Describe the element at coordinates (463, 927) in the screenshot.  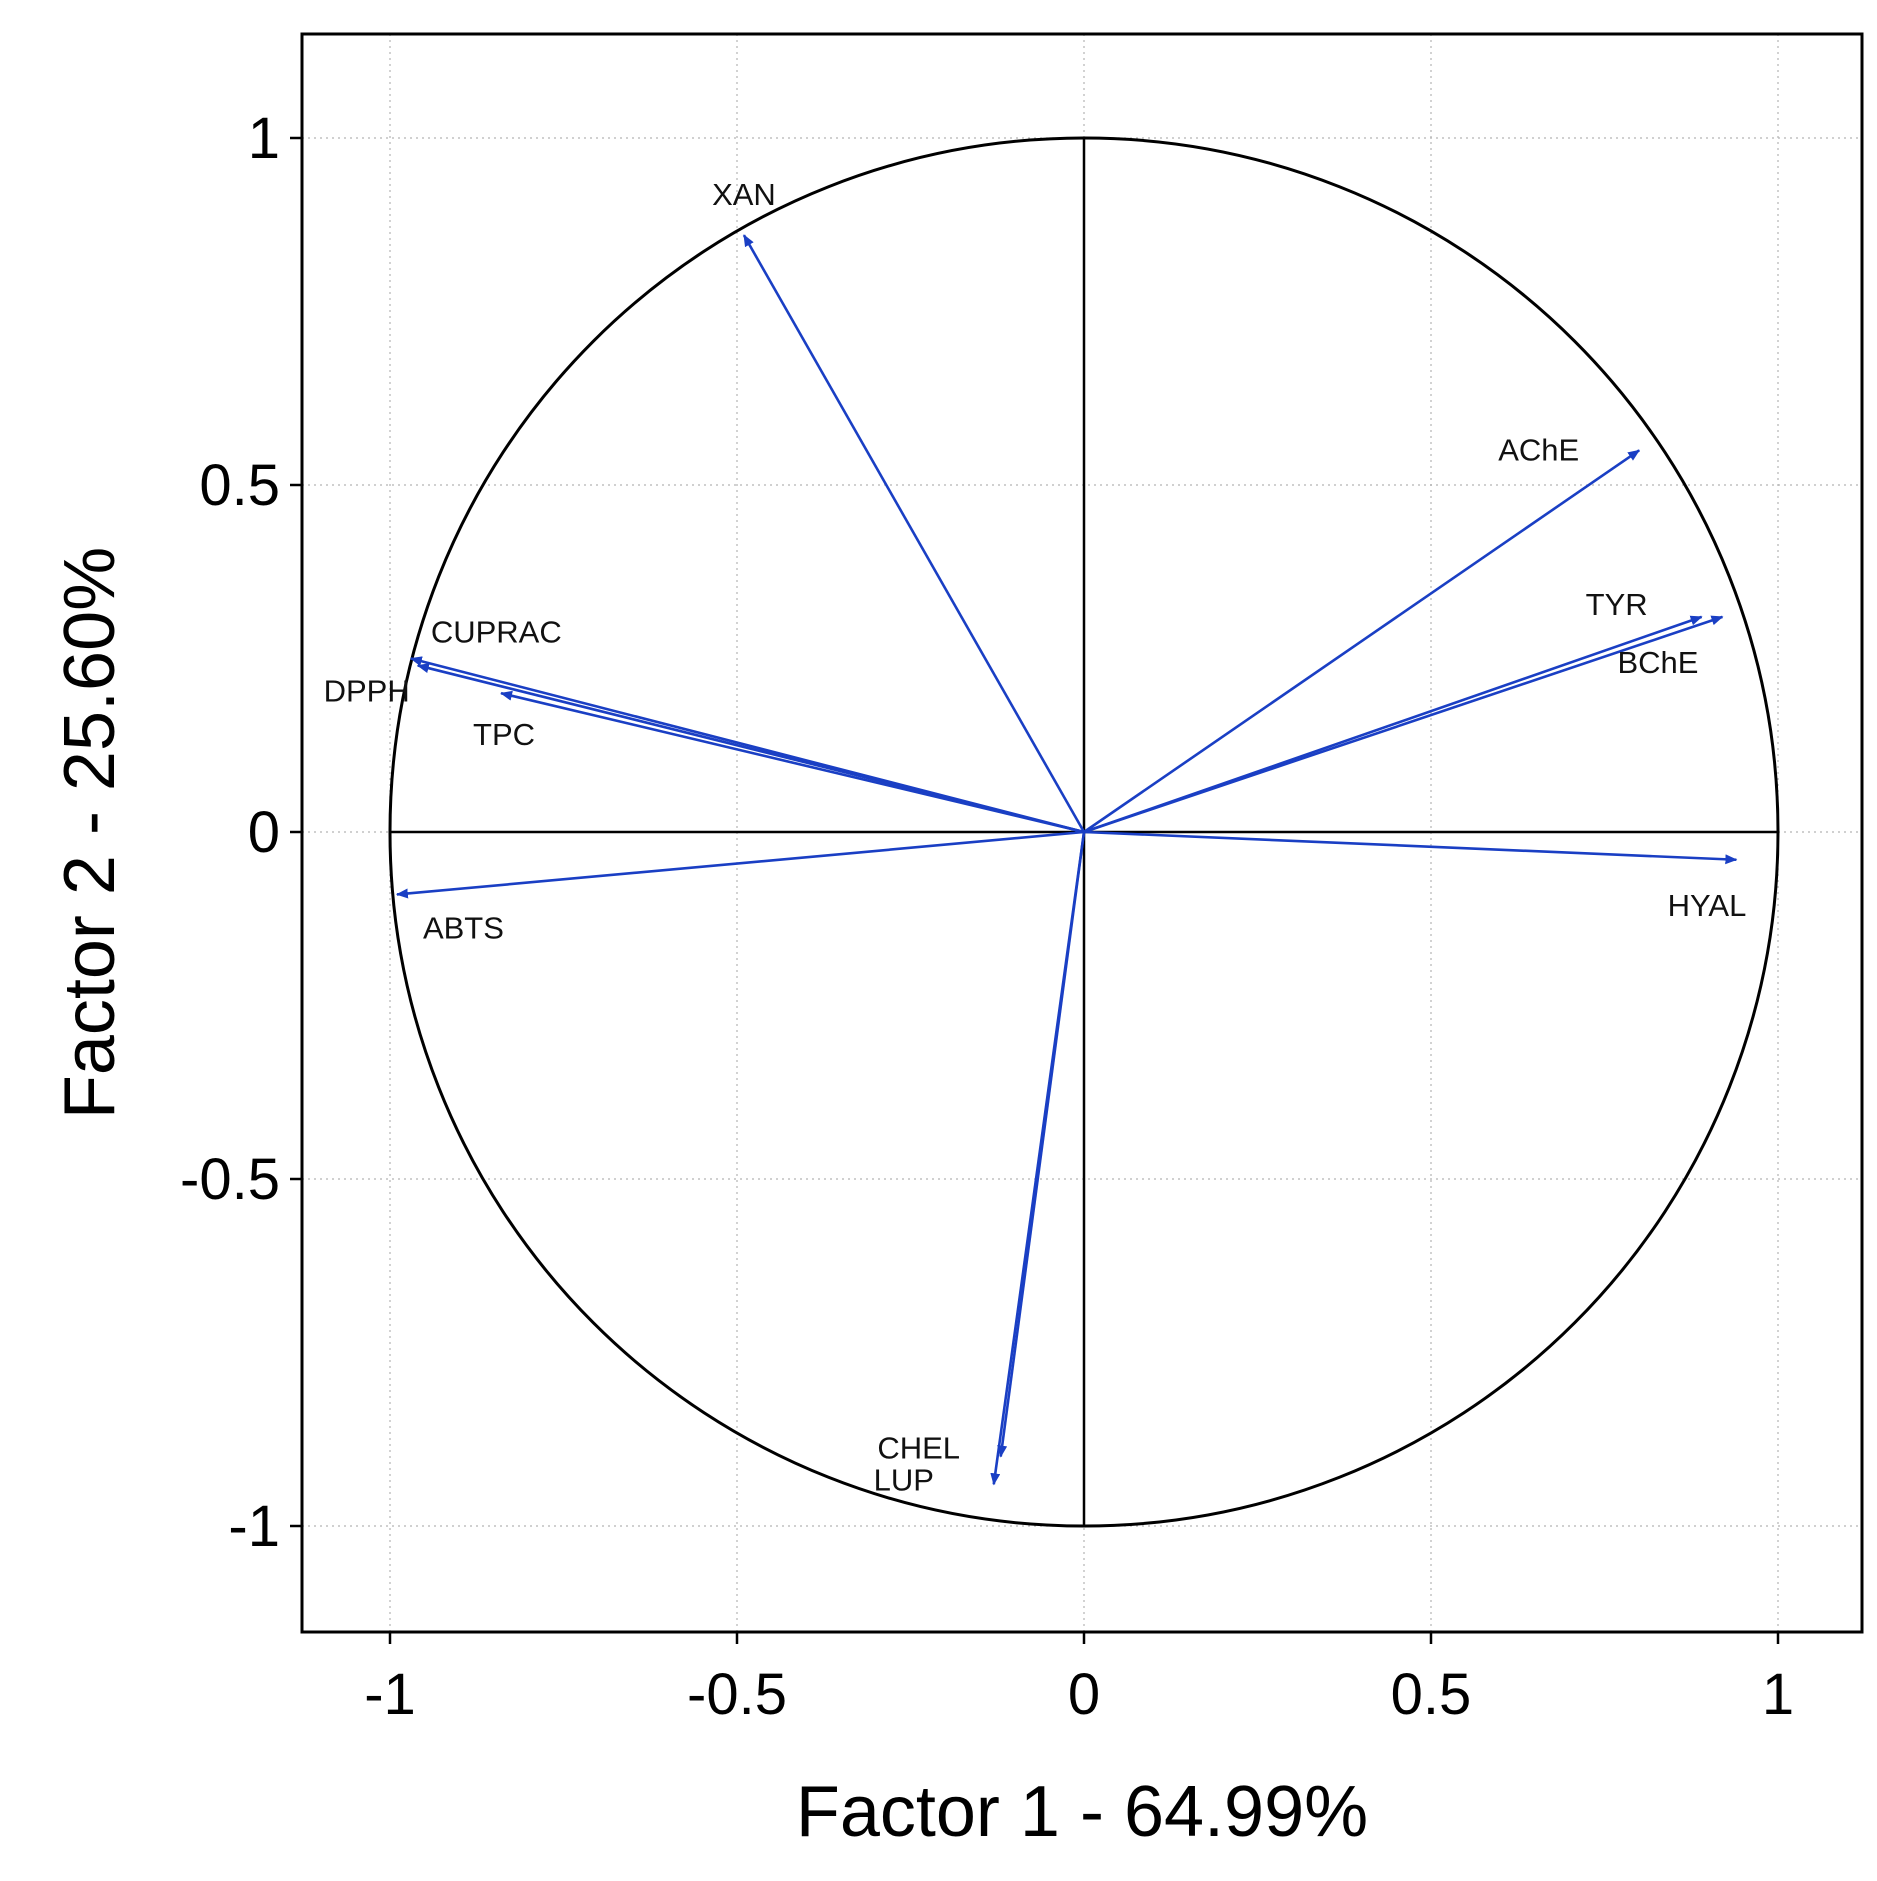
I see `variable-label-abts: ABTS` at that location.